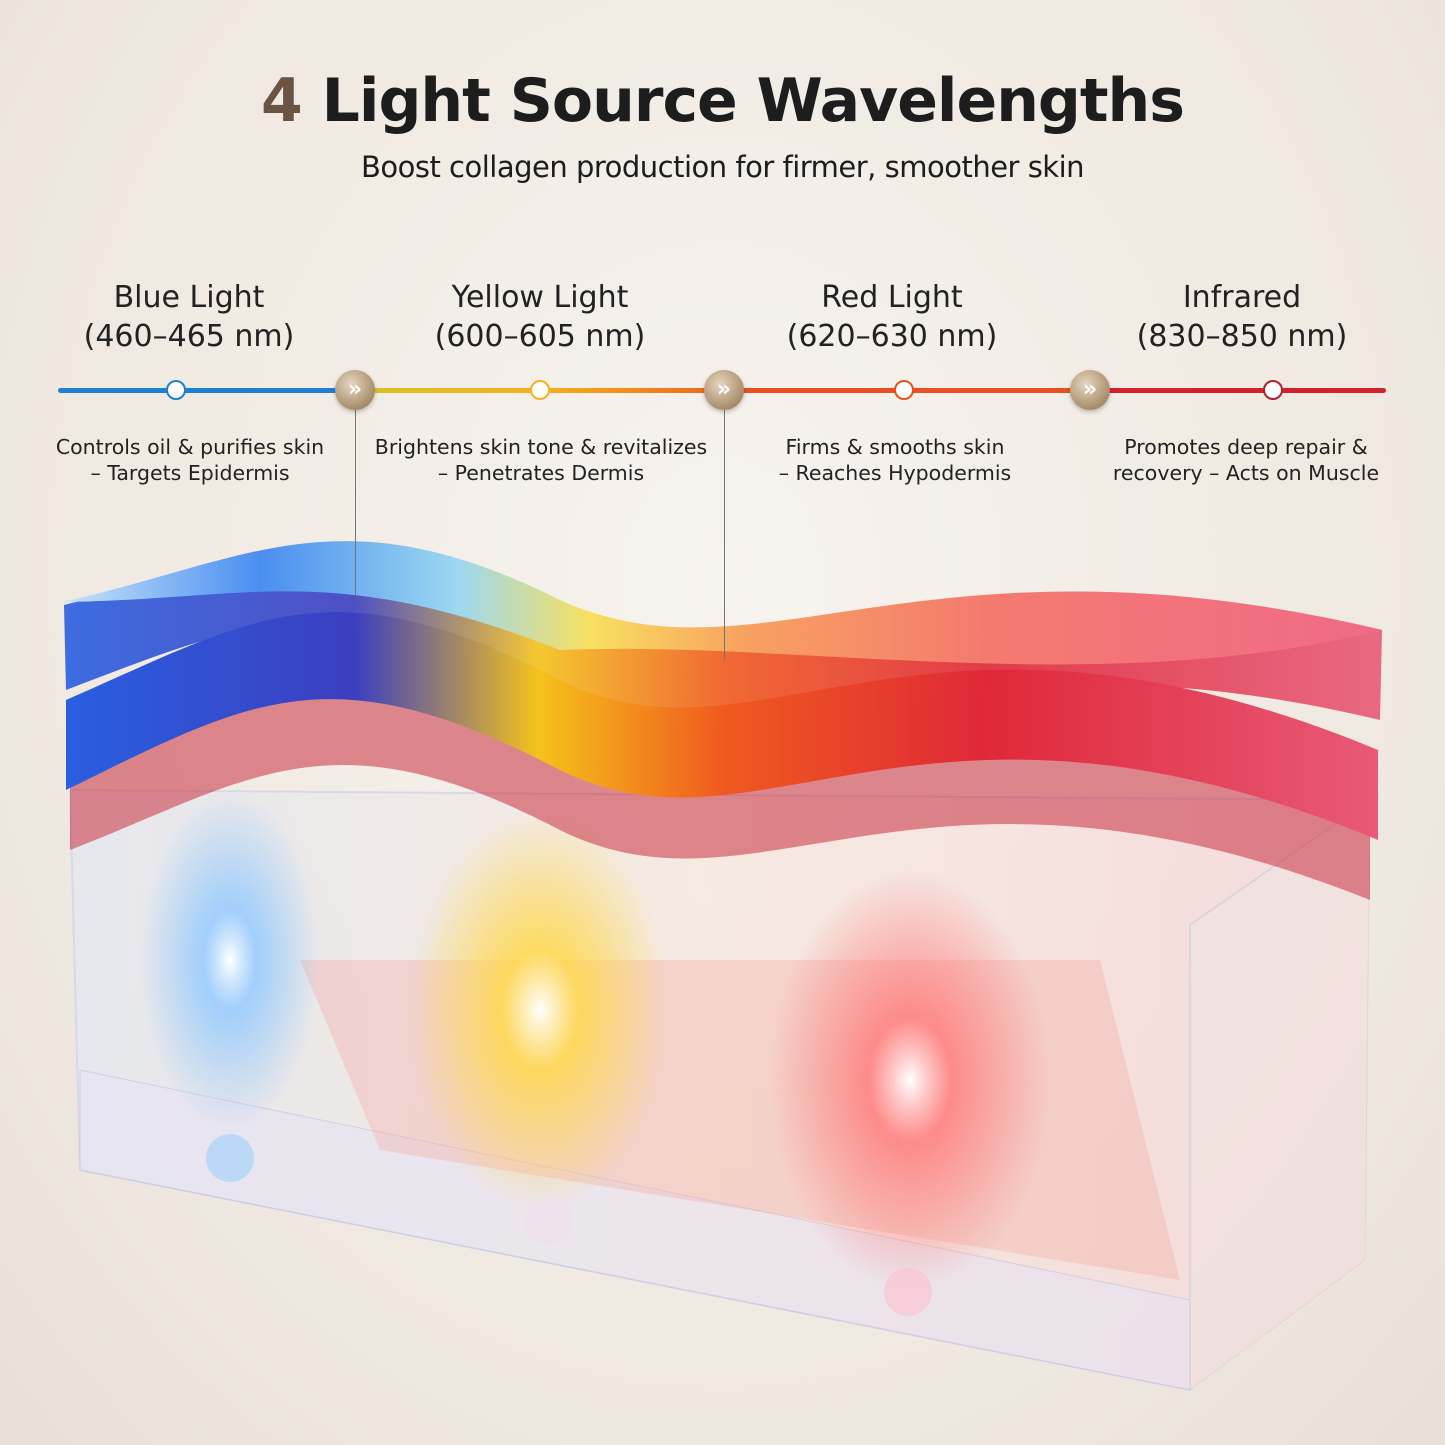 This screenshot has height=1445, width=1445. What do you see at coordinates (904, 390) in the screenshot?
I see `red-marker` at bounding box center [904, 390].